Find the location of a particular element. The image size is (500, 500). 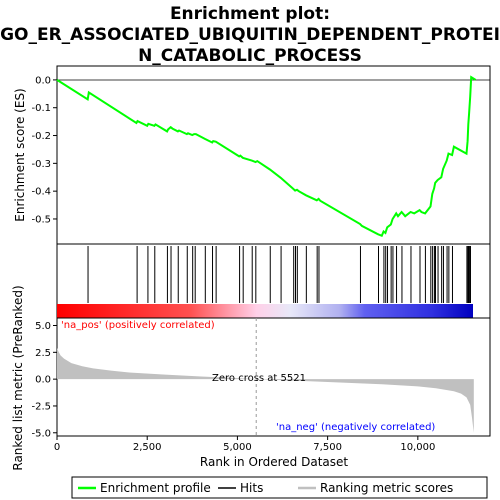

legend-frame is located at coordinates (279, 487).